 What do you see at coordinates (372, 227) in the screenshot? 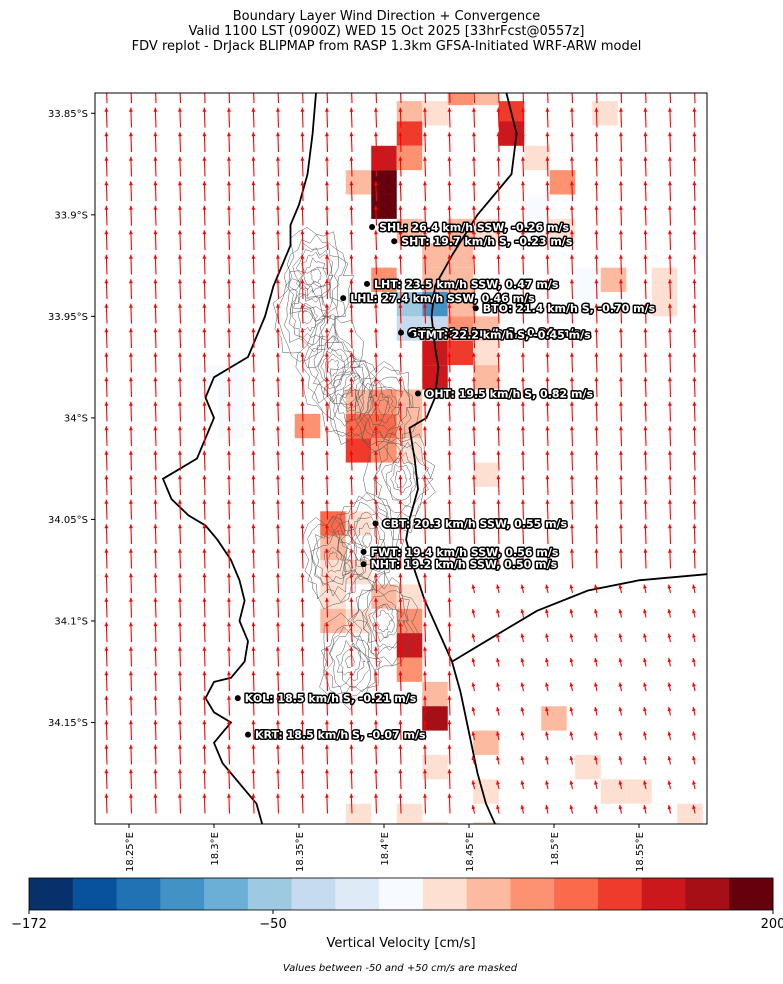
I see `station-marker` at bounding box center [372, 227].